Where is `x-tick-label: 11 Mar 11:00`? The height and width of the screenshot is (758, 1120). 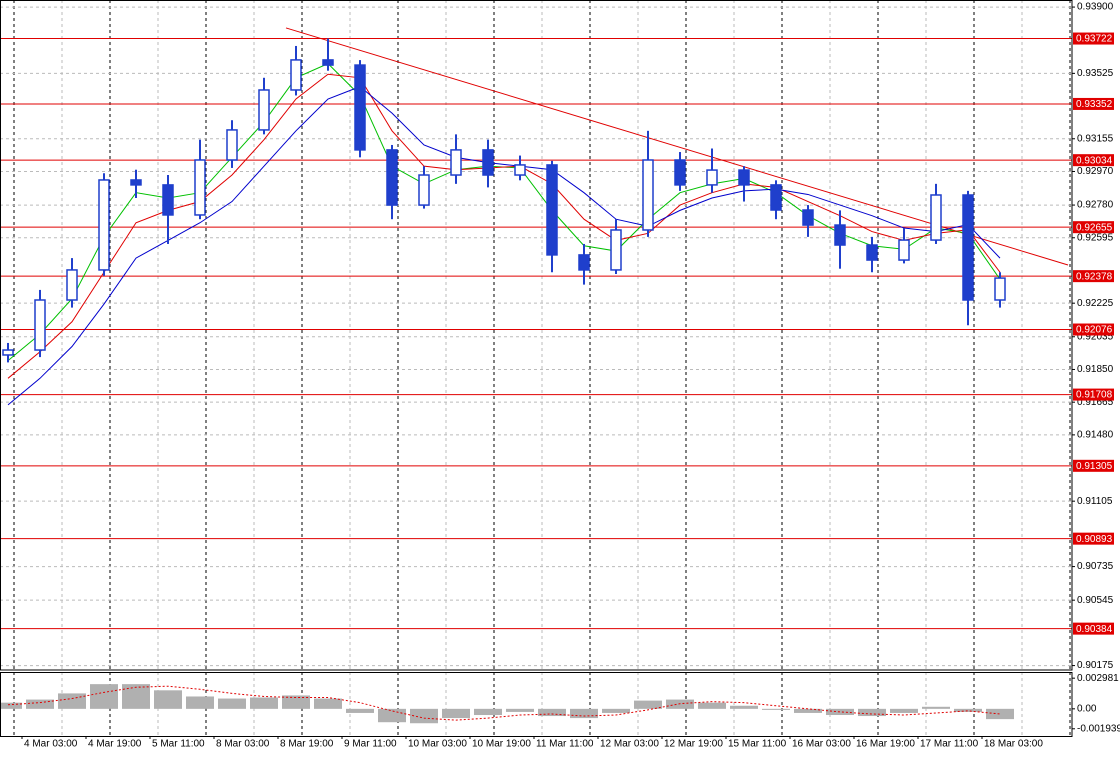 x-tick-label: 11 Mar 11:00 is located at coordinates (565, 744).